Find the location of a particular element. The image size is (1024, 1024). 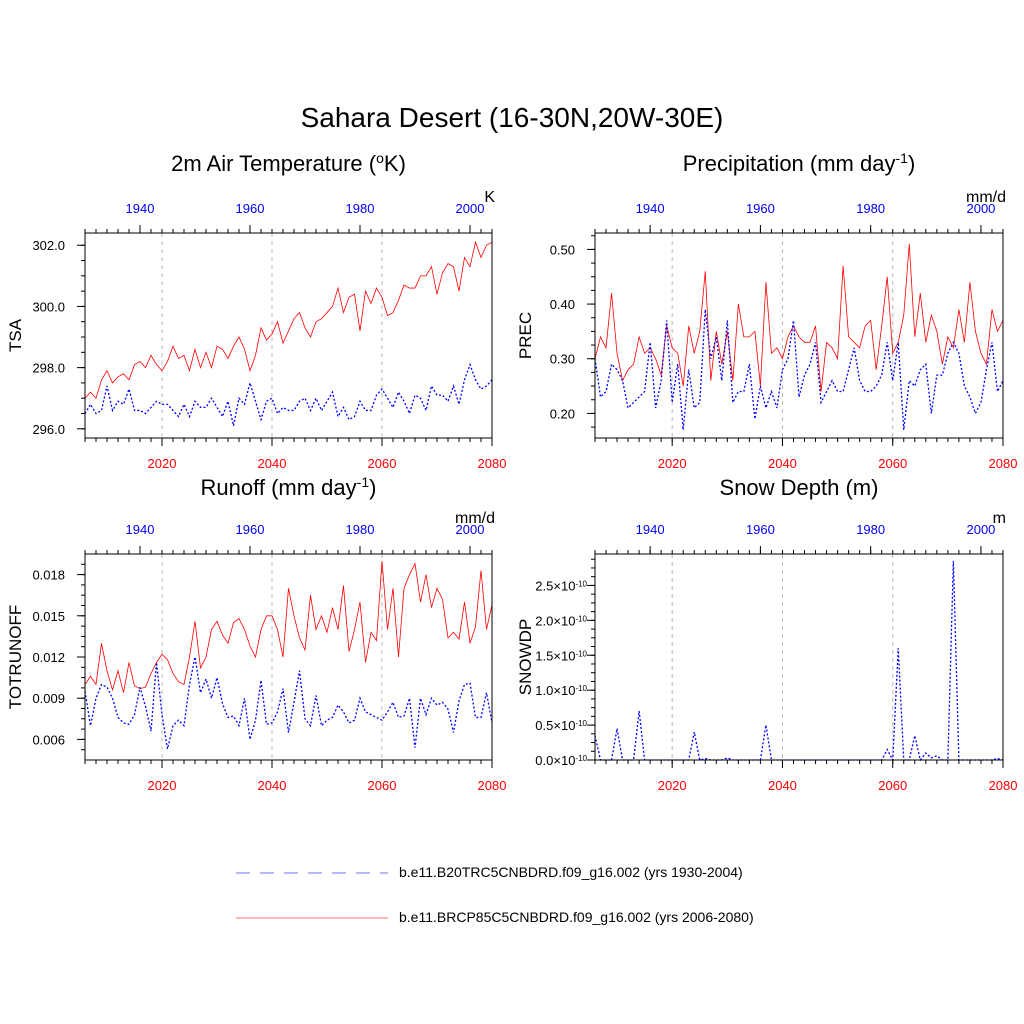

panel-title-superscript: o is located at coordinates (380, 158).